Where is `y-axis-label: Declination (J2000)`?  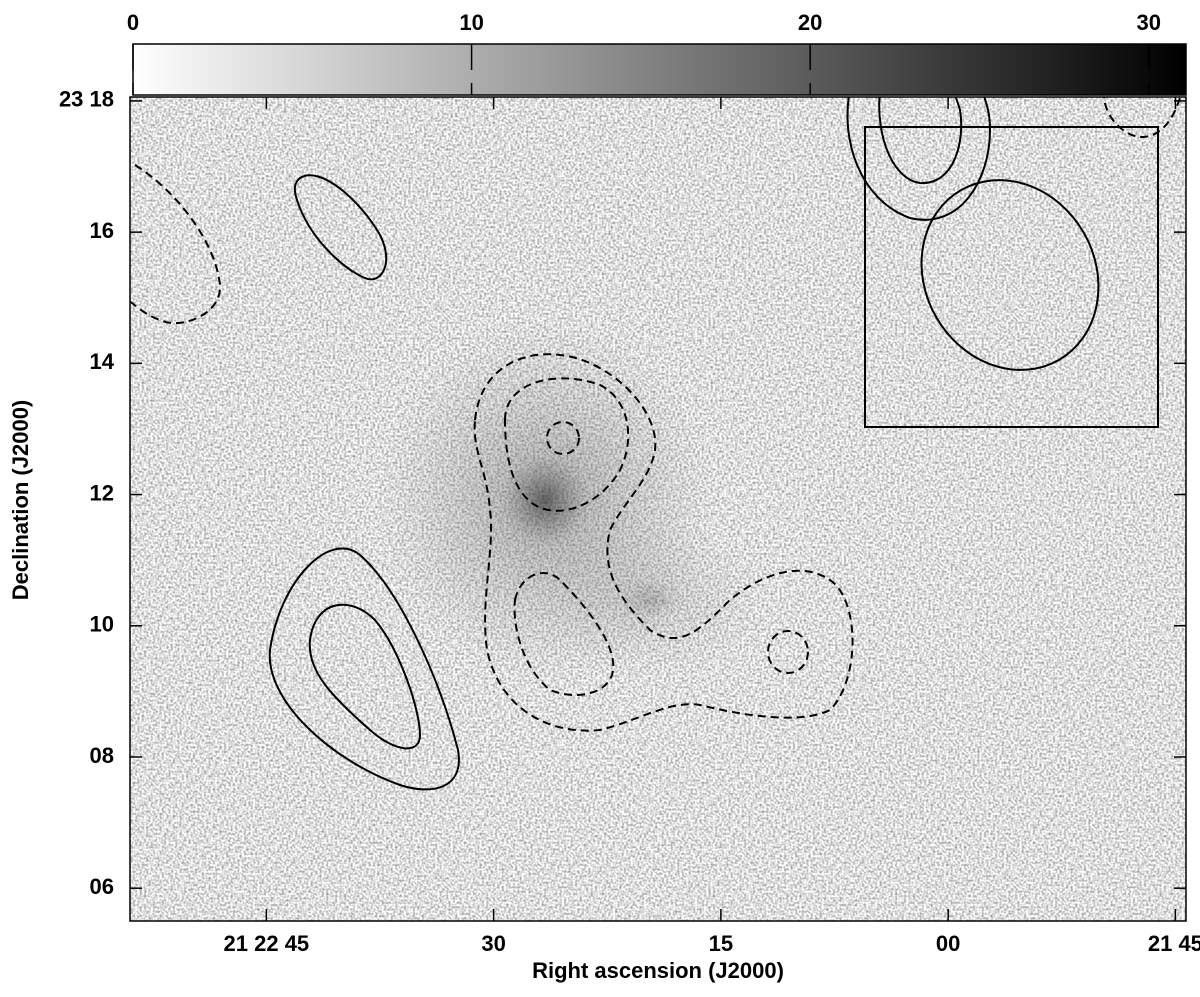 y-axis-label: Declination (J2000) is located at coordinates (20, 500).